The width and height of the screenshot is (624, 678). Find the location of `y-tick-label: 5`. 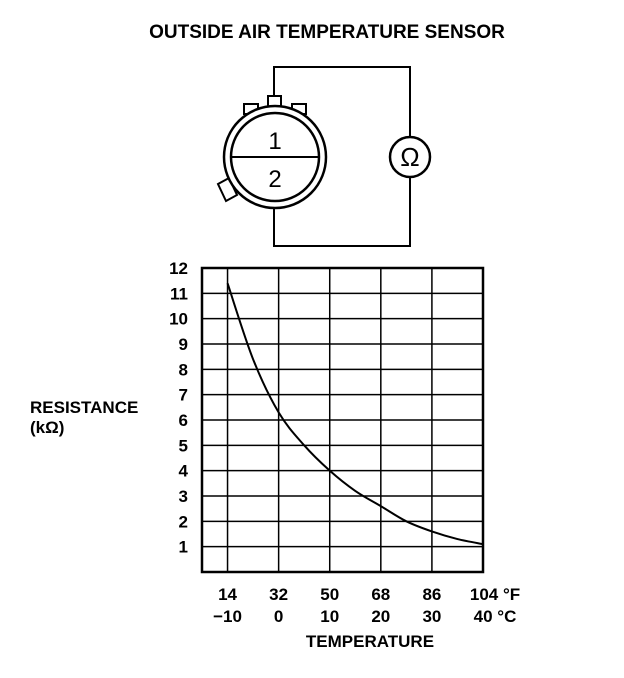

y-tick-label: 5 is located at coordinates (183, 445).